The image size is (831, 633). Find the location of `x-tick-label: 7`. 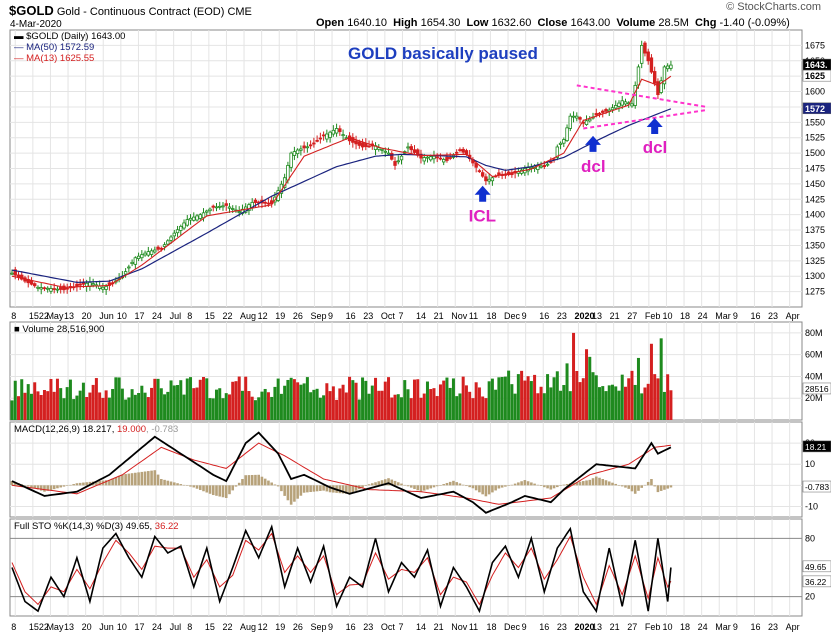

x-tick-label: 7 is located at coordinates (400, 316).